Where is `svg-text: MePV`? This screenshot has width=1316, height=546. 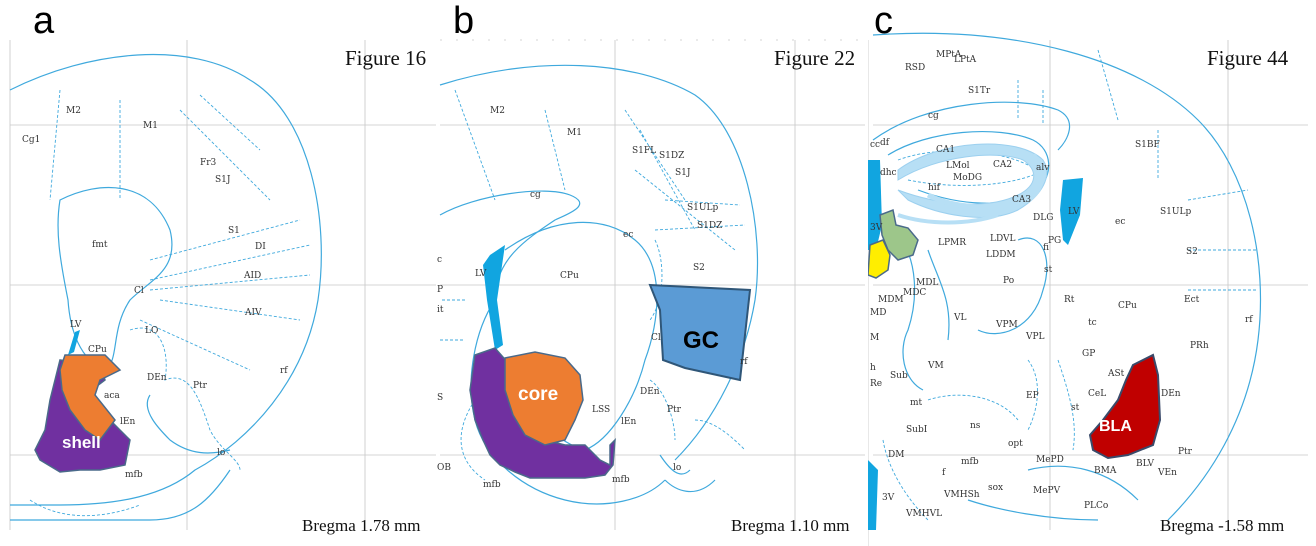 svg-text: MePV is located at coordinates (1047, 491).